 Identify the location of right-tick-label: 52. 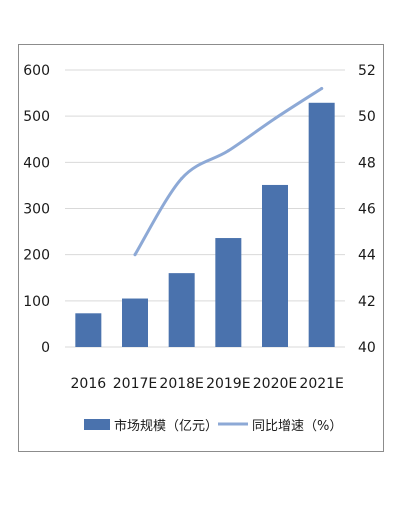
(367, 71).